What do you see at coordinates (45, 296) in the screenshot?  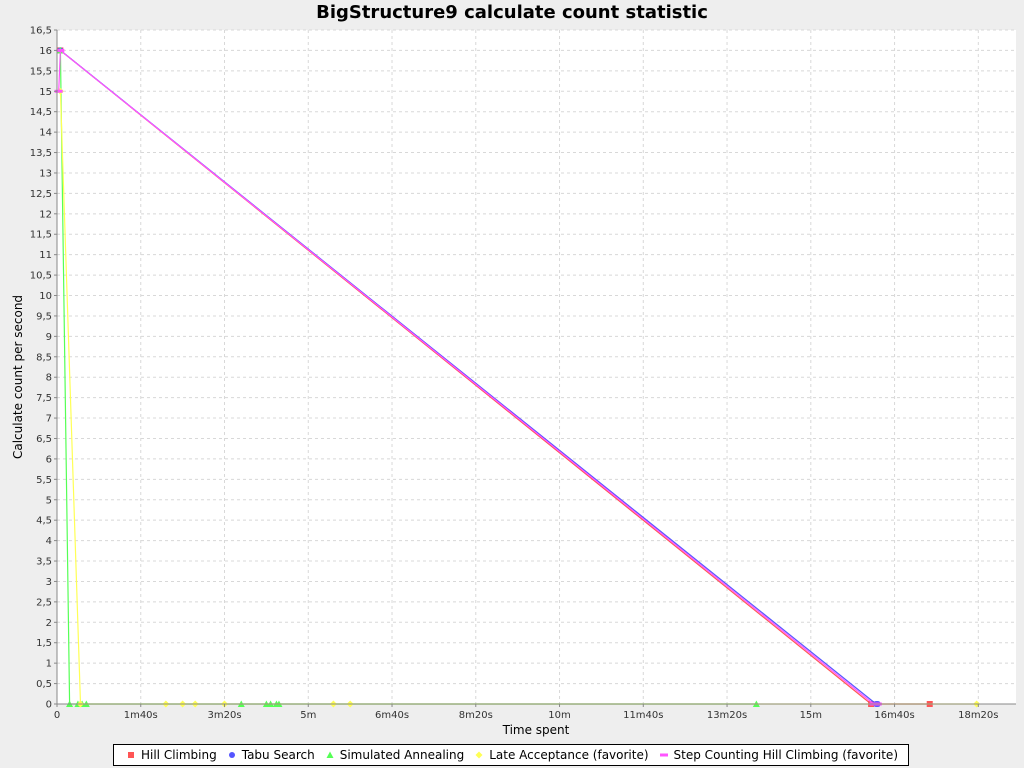 I see `y-tick-label: 10` at bounding box center [45, 296].